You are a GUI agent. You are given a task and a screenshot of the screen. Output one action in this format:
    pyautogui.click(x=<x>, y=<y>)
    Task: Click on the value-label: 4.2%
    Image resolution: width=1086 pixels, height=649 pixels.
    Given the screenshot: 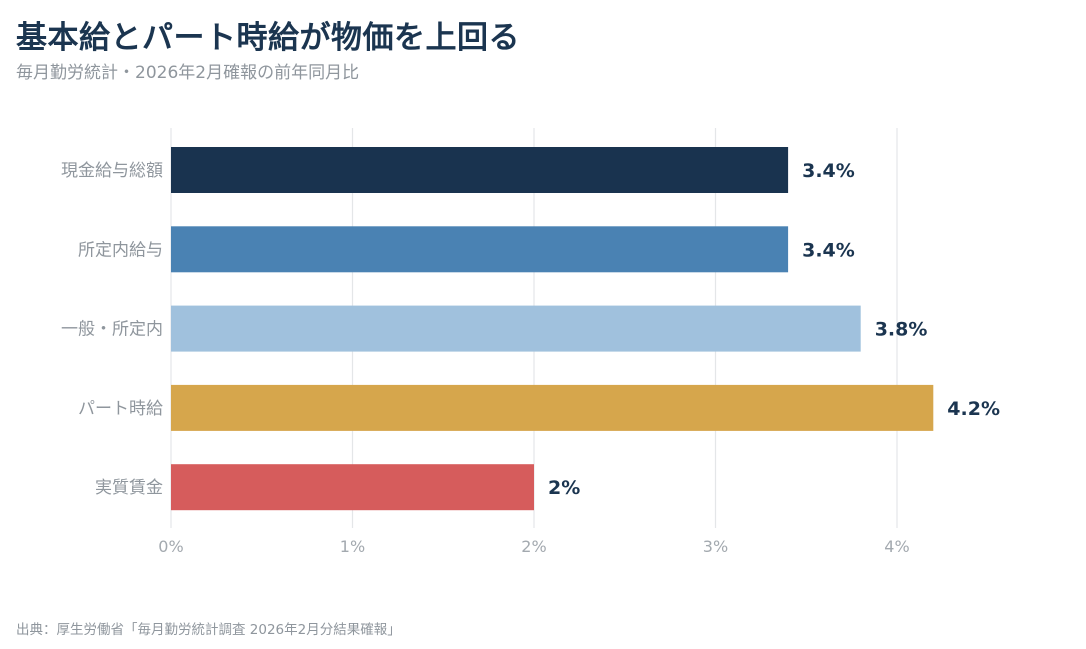 What is the action you would take?
    pyautogui.click(x=973, y=409)
    